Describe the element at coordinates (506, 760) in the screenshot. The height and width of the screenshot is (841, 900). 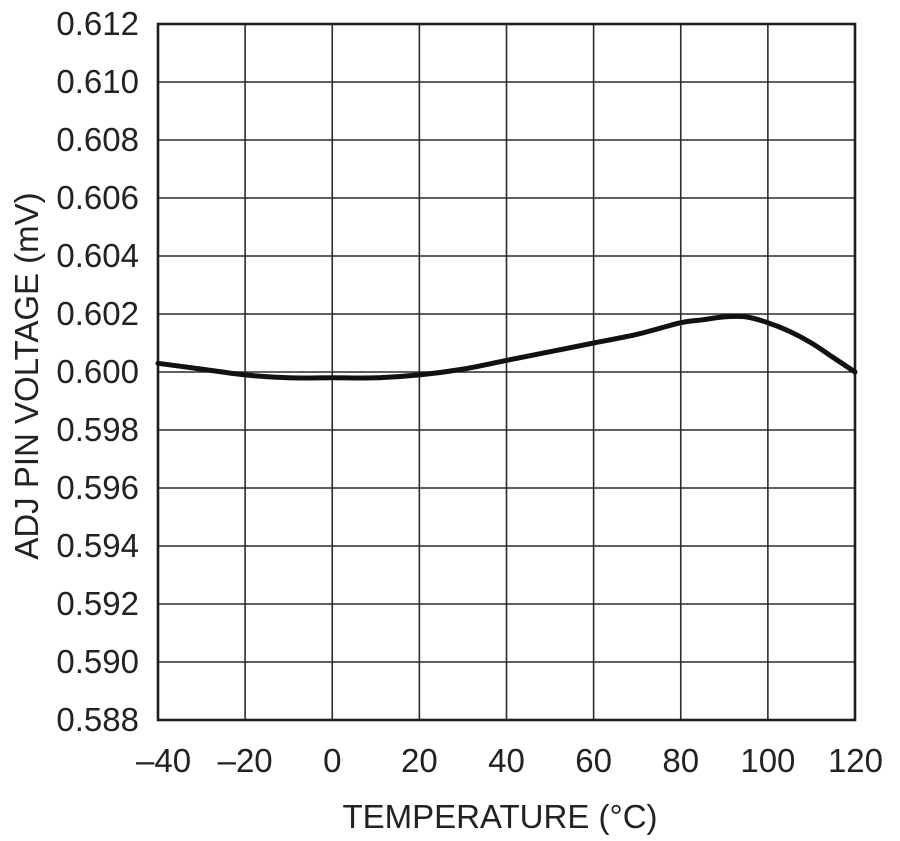
I see `x-tick-label: 40` at that location.